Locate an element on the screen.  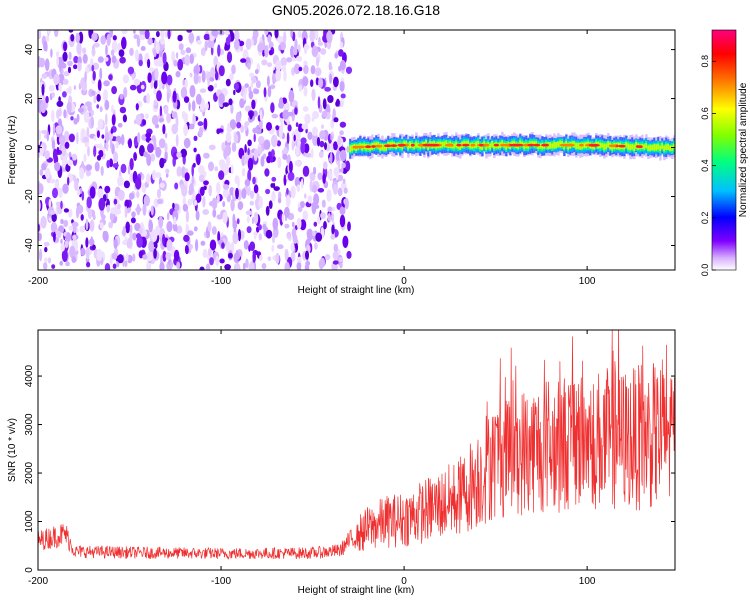
spectrogram-x-tick-label: -100 is located at coordinates (221, 281).